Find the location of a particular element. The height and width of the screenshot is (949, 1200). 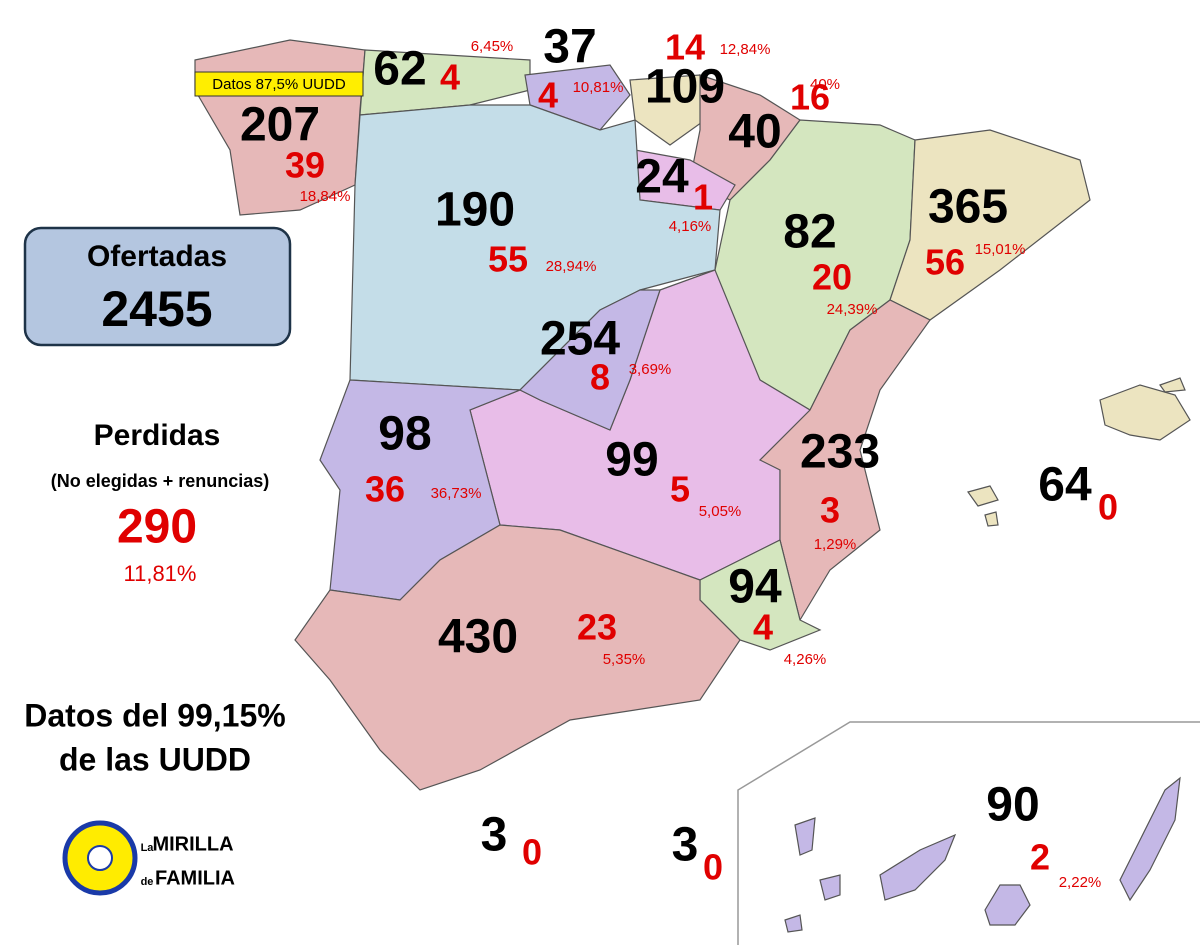

offered-value: 64 is located at coordinates (1065, 485).